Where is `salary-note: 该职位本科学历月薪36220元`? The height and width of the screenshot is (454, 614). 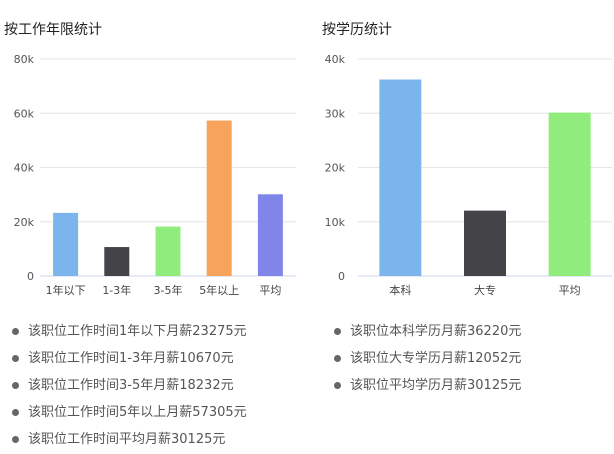 salary-note: 该职位本科学历月薪36220元 is located at coordinates (427, 331).